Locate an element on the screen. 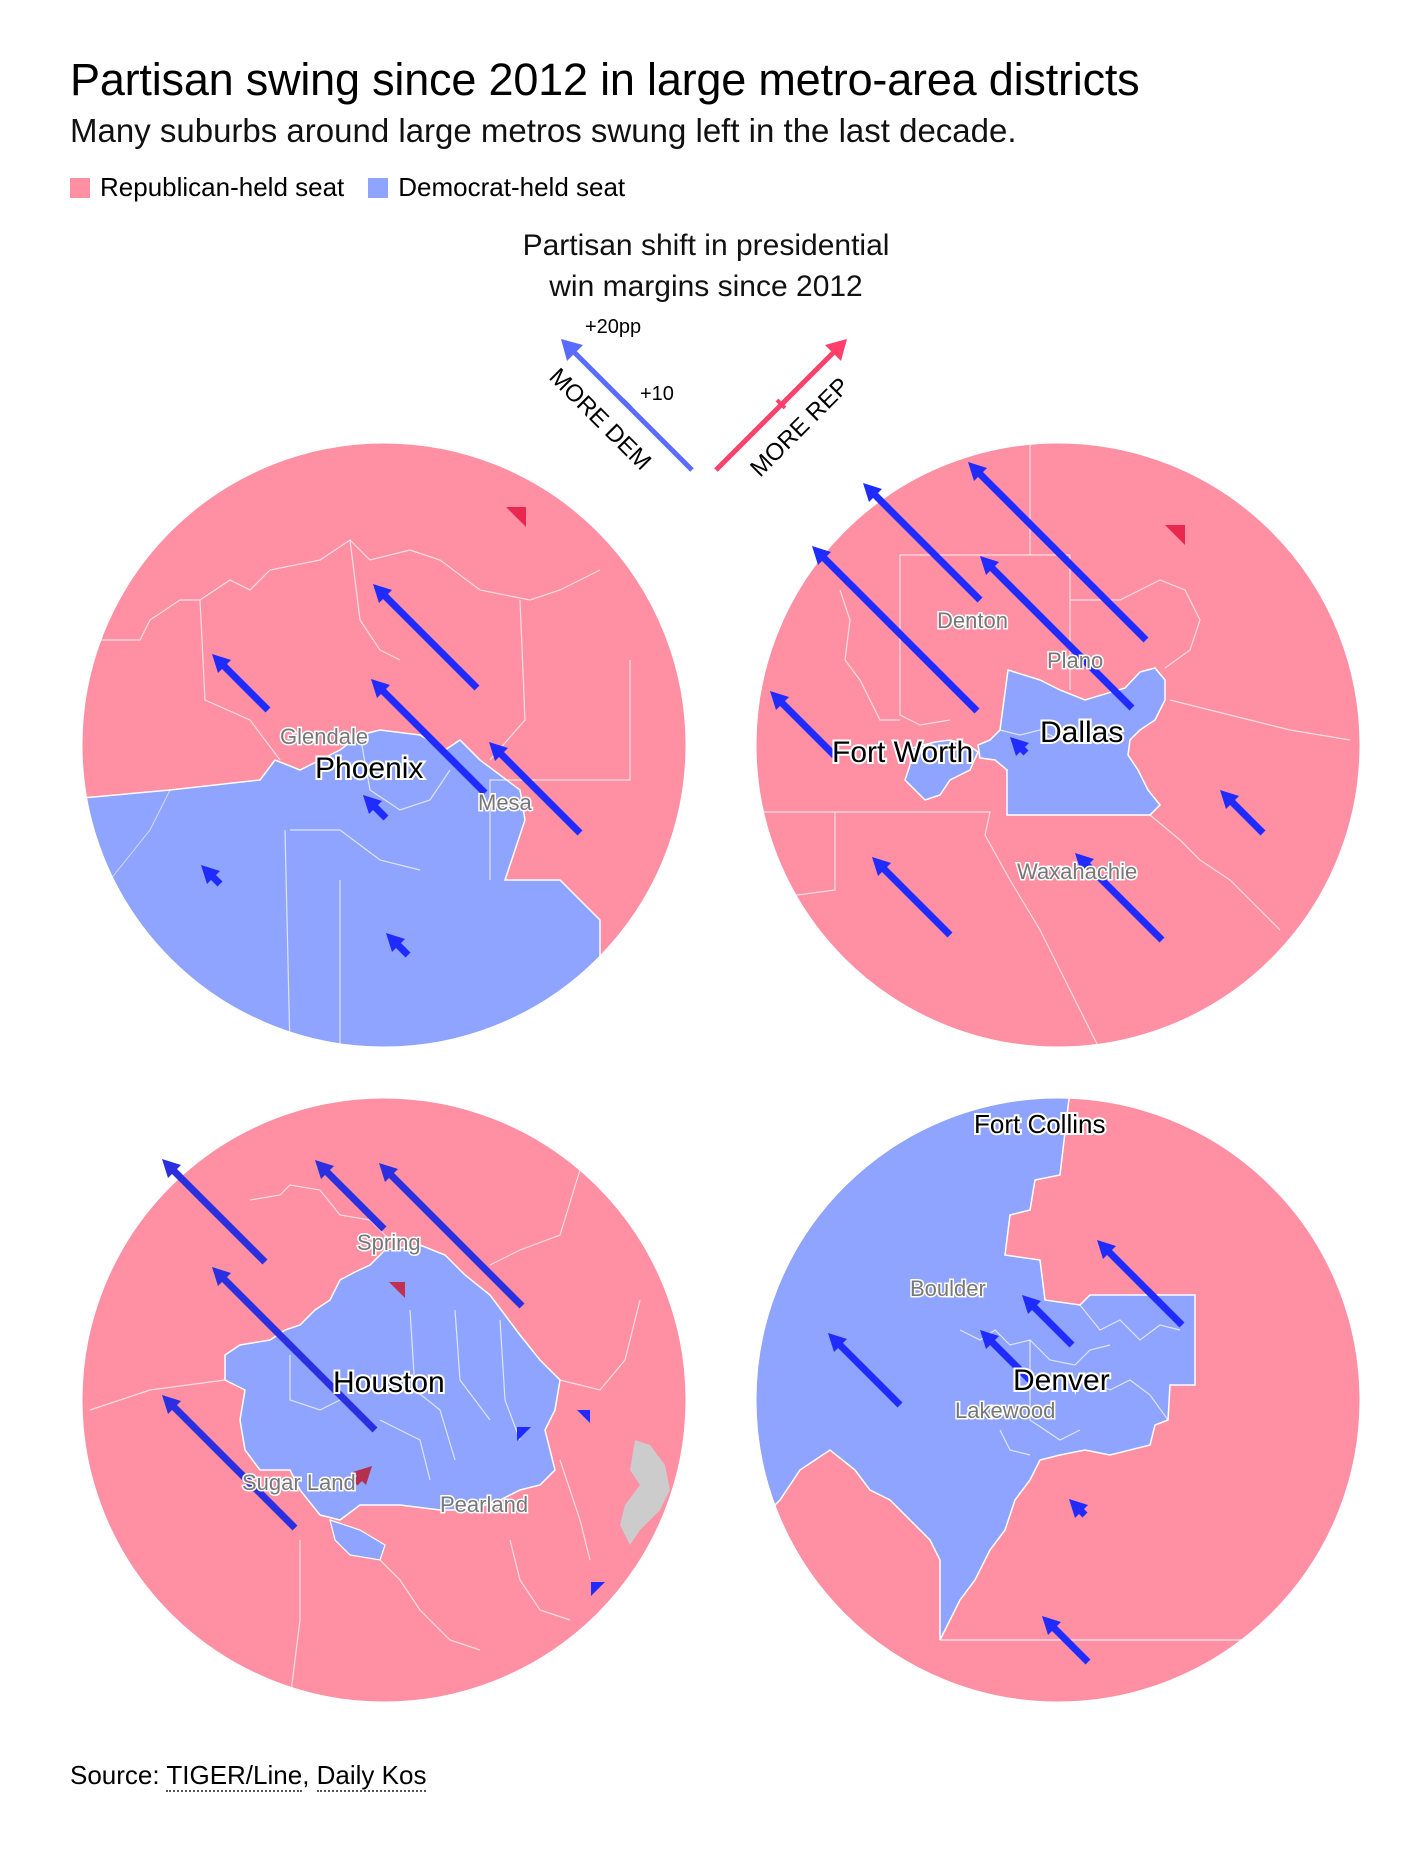  label-dallas: Dallas is located at coordinates (1081, 732).